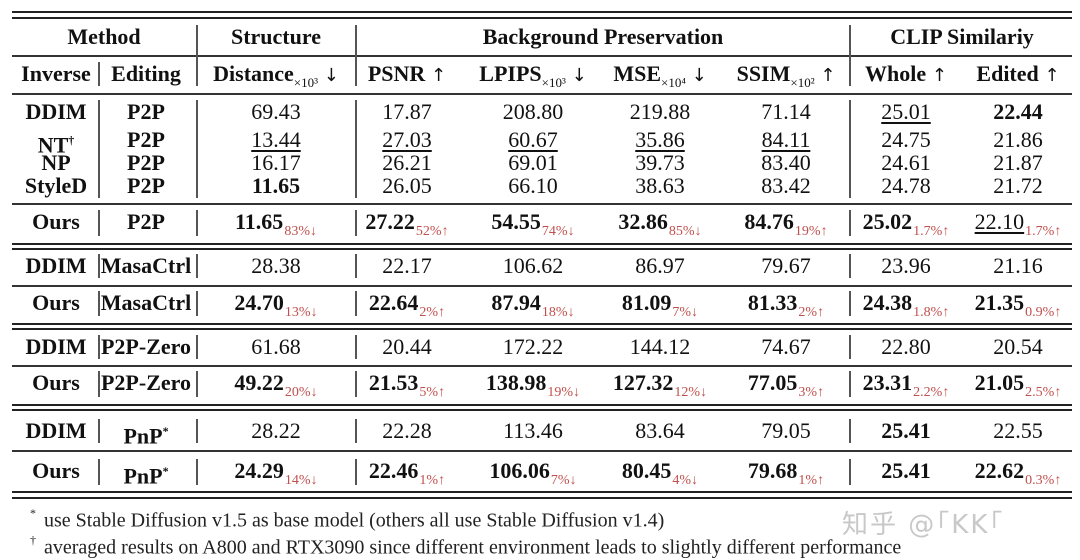  What do you see at coordinates (786, 430) in the screenshot?
I see `metric-value: 79.05` at bounding box center [786, 430].